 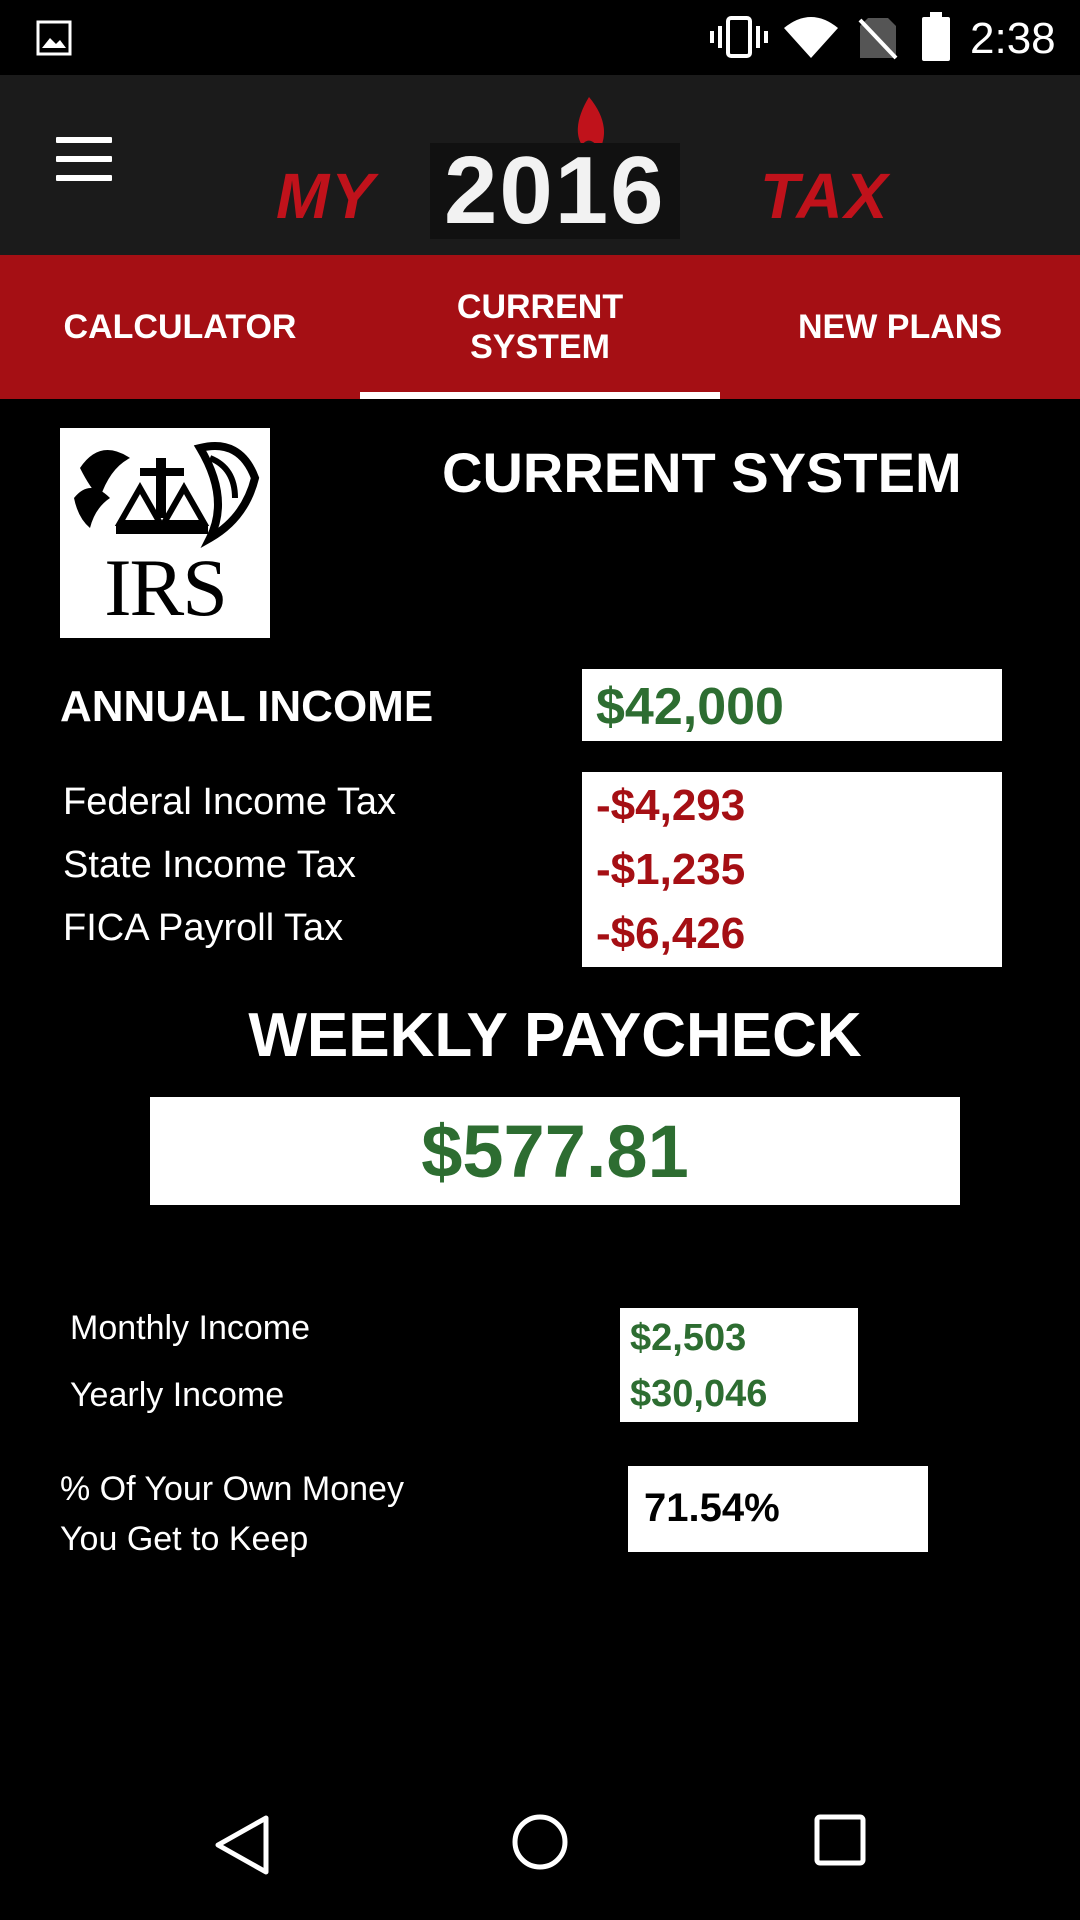 What do you see at coordinates (690, 707) in the screenshot?
I see `annual-income-value: $42,000` at bounding box center [690, 707].